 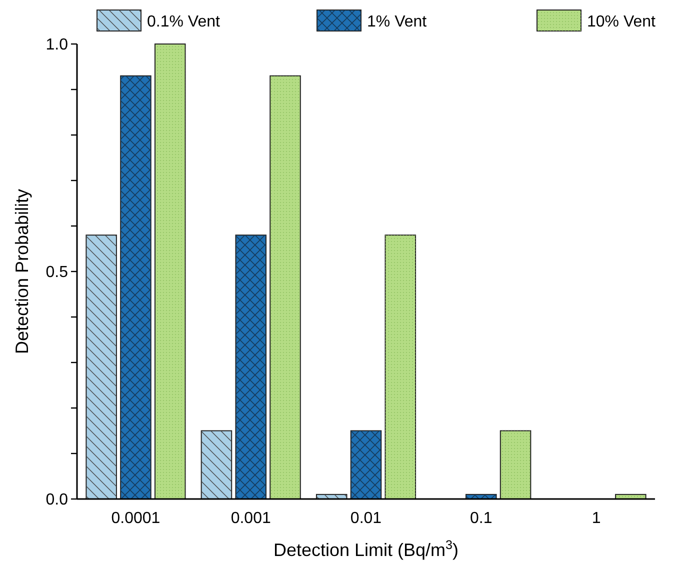 I want to click on y-tick-label: 0.5, so click(x=57, y=273).